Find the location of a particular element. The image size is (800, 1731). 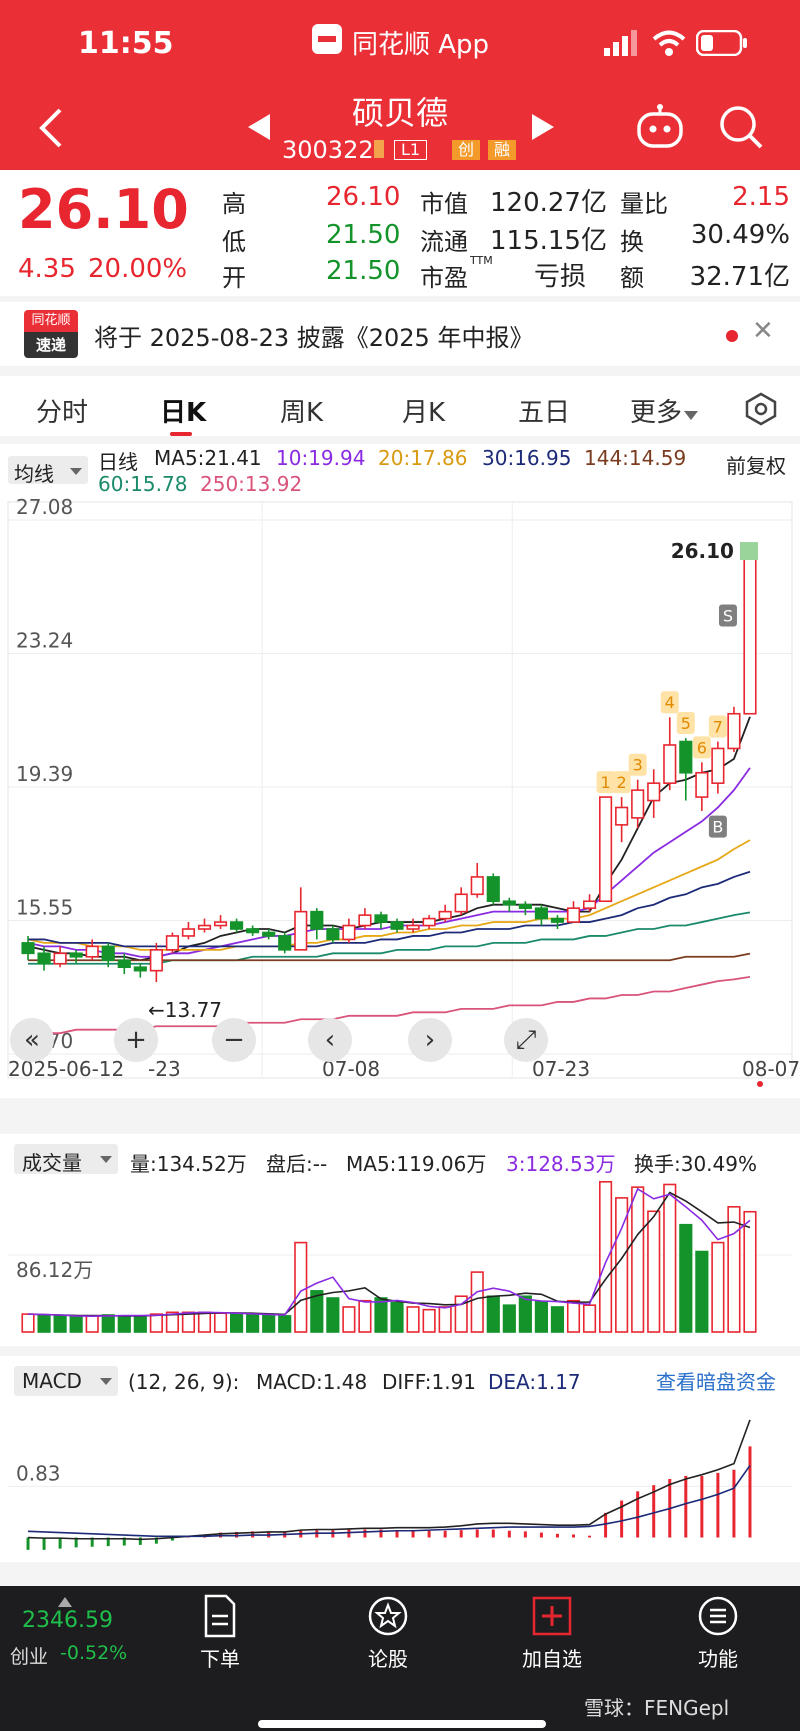

signal-marker-3: 3 is located at coordinates (637, 764).